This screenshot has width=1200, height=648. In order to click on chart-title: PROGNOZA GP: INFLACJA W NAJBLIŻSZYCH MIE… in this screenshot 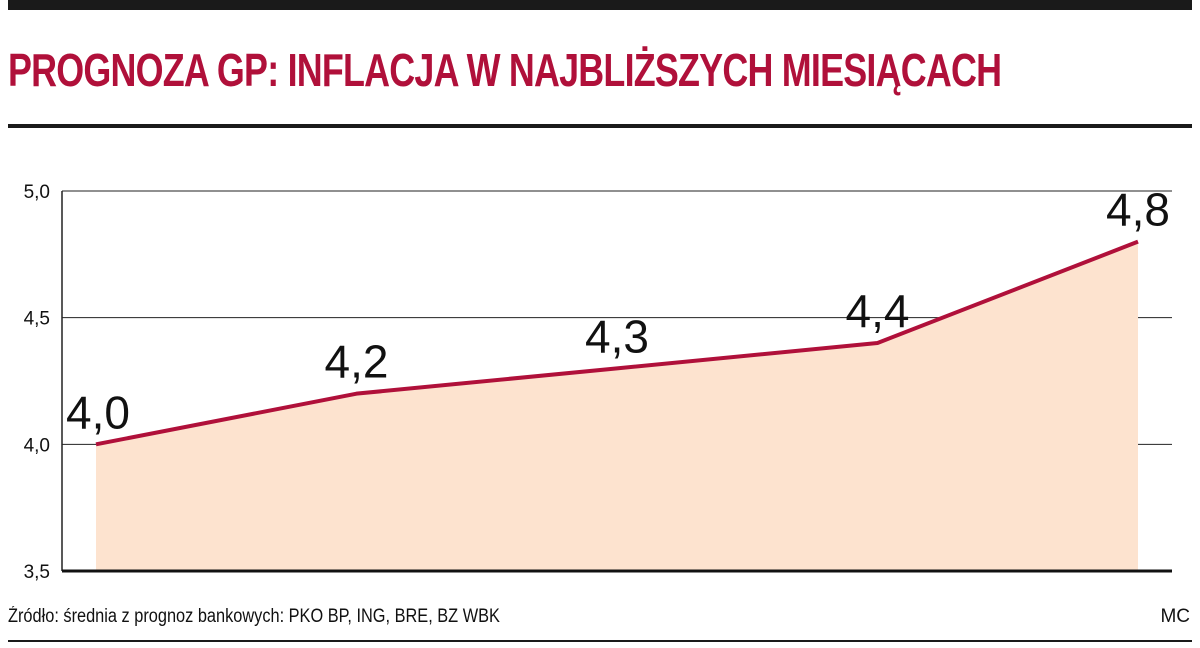, I will do `click(505, 70)`.